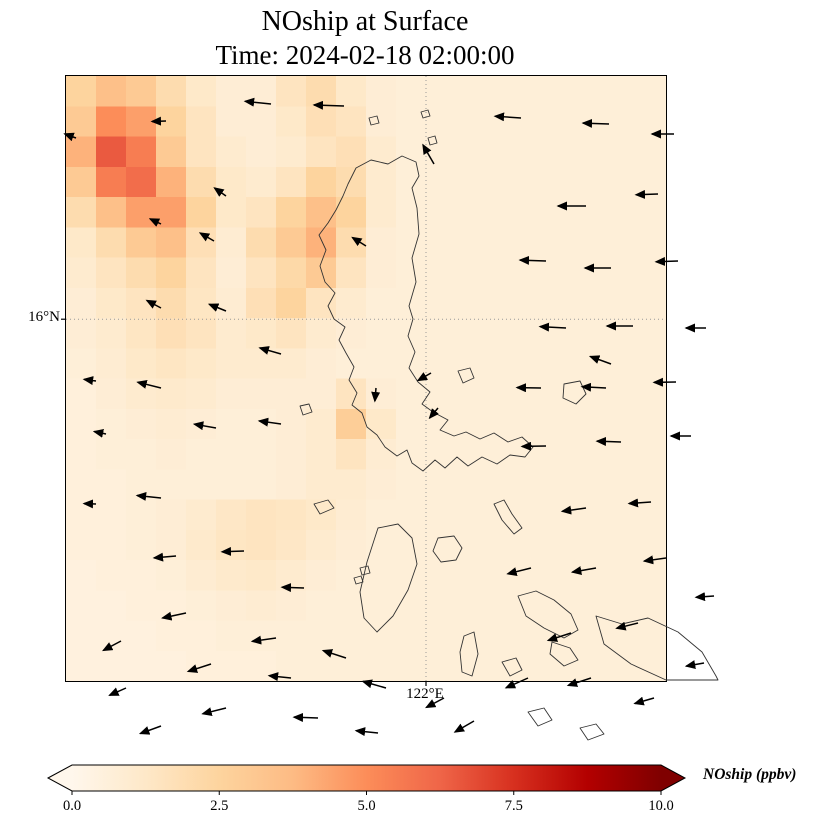 The width and height of the screenshot is (836, 839). I want to click on colorbar-gradient, so click(366, 778).